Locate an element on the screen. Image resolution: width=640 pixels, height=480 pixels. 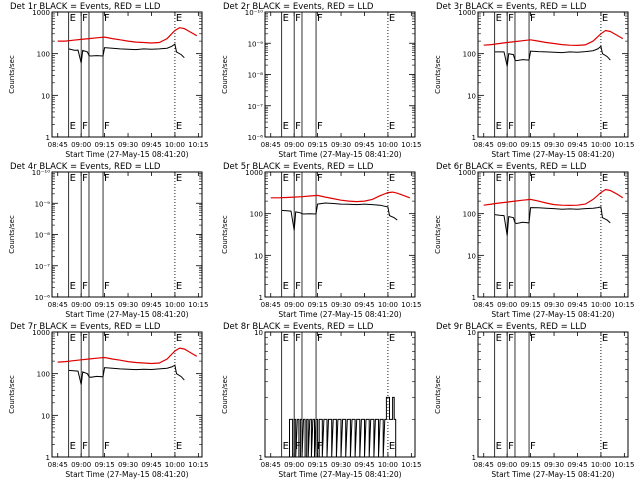
panel-title: Det 6r BLACK = Events, RED = LLD is located at coordinates (511, 167).